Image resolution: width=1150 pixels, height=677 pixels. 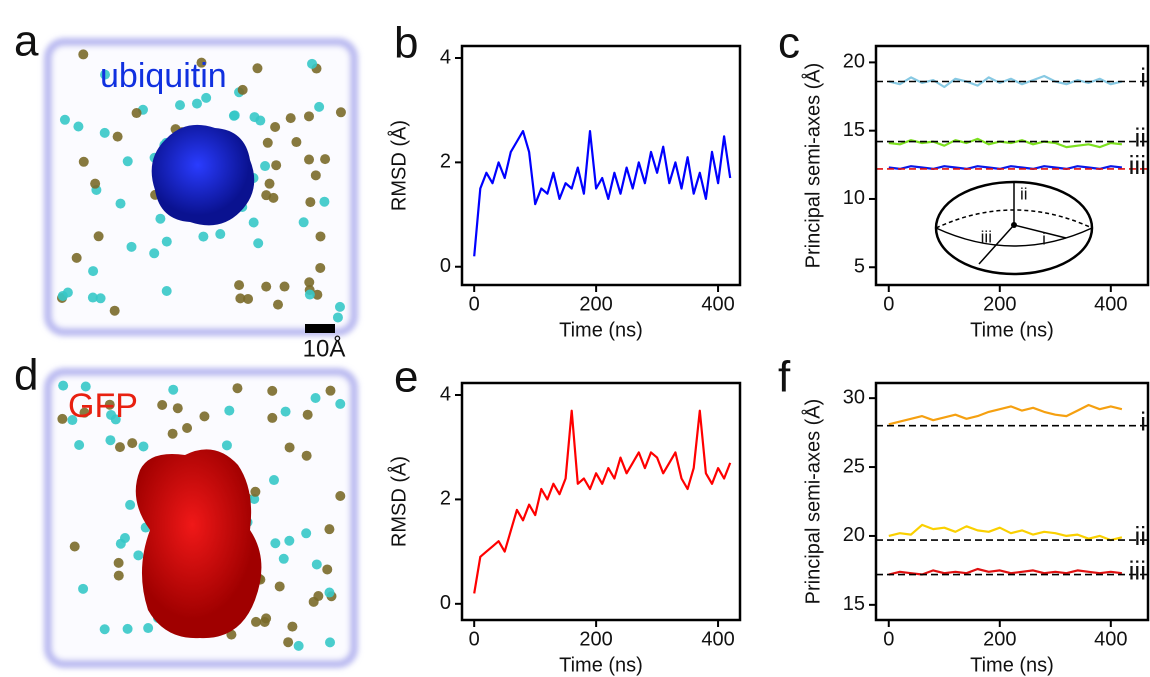 What do you see at coordinates (601, 165) in the screenshot?
I see `plot-frame` at bounding box center [601, 165].